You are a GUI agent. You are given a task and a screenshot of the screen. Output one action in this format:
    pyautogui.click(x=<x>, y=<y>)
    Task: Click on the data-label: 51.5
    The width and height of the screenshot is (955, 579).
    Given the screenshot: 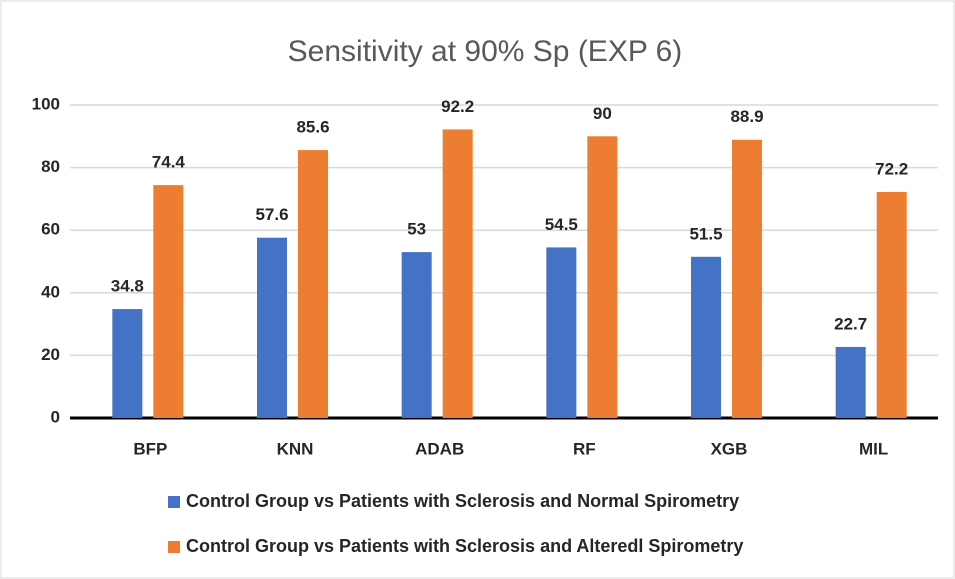 What is the action you would take?
    pyautogui.click(x=705, y=233)
    